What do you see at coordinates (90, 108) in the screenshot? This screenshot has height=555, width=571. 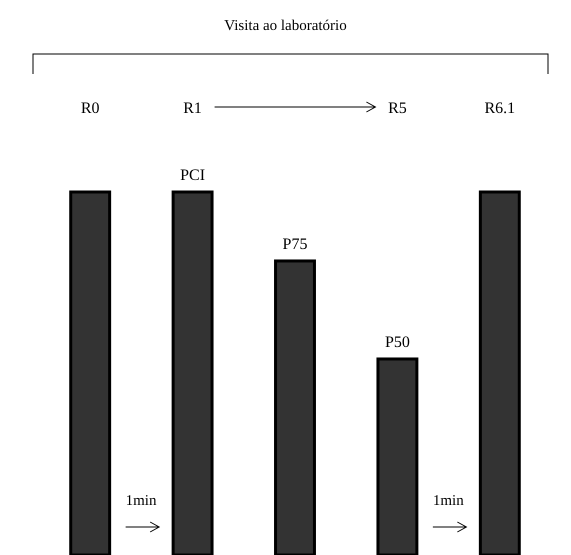 I see `text: R0` at bounding box center [90, 108].